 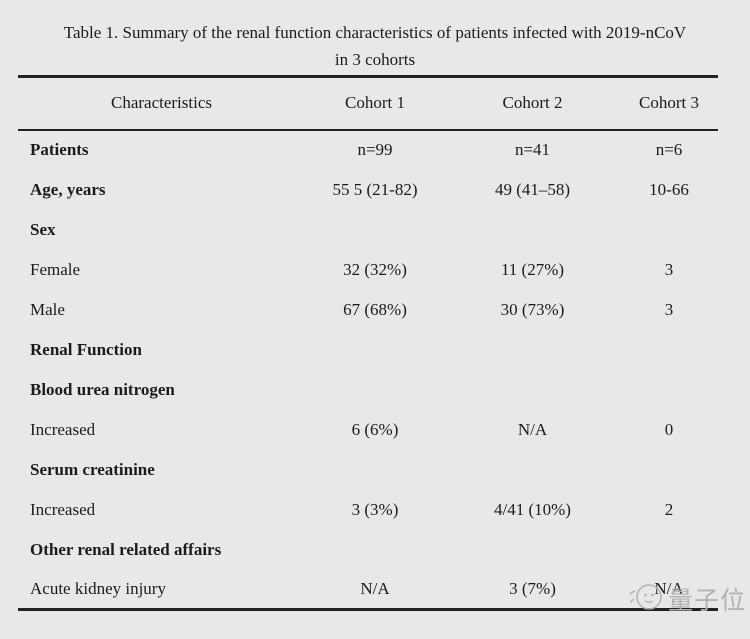 I want to click on table-row: Increased 6 (6%) N/A 0, so click(x=368, y=430).